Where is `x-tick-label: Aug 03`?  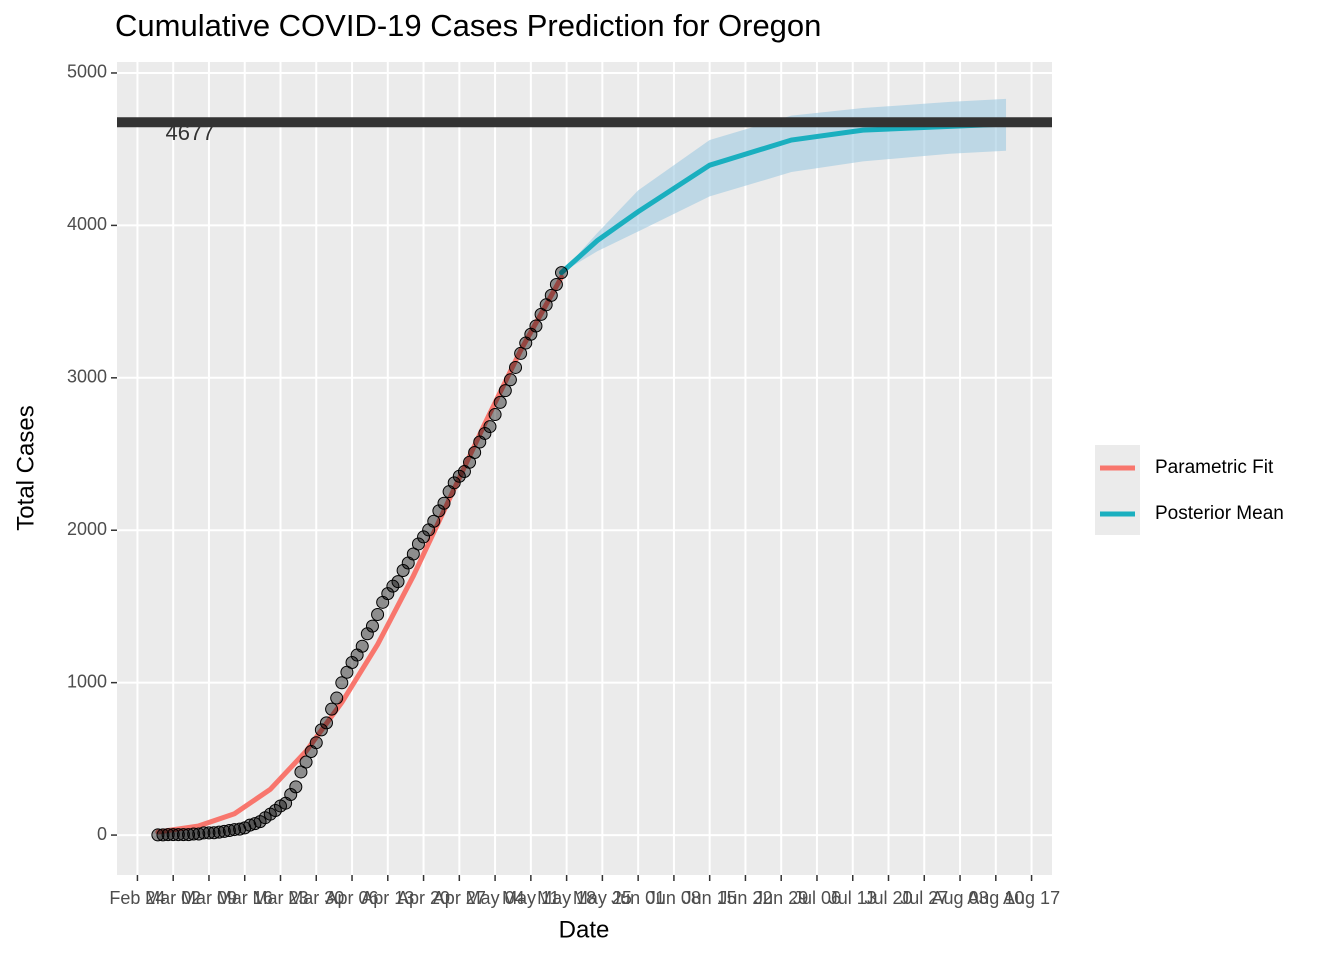 x-tick-label: Aug 03 is located at coordinates (960, 898).